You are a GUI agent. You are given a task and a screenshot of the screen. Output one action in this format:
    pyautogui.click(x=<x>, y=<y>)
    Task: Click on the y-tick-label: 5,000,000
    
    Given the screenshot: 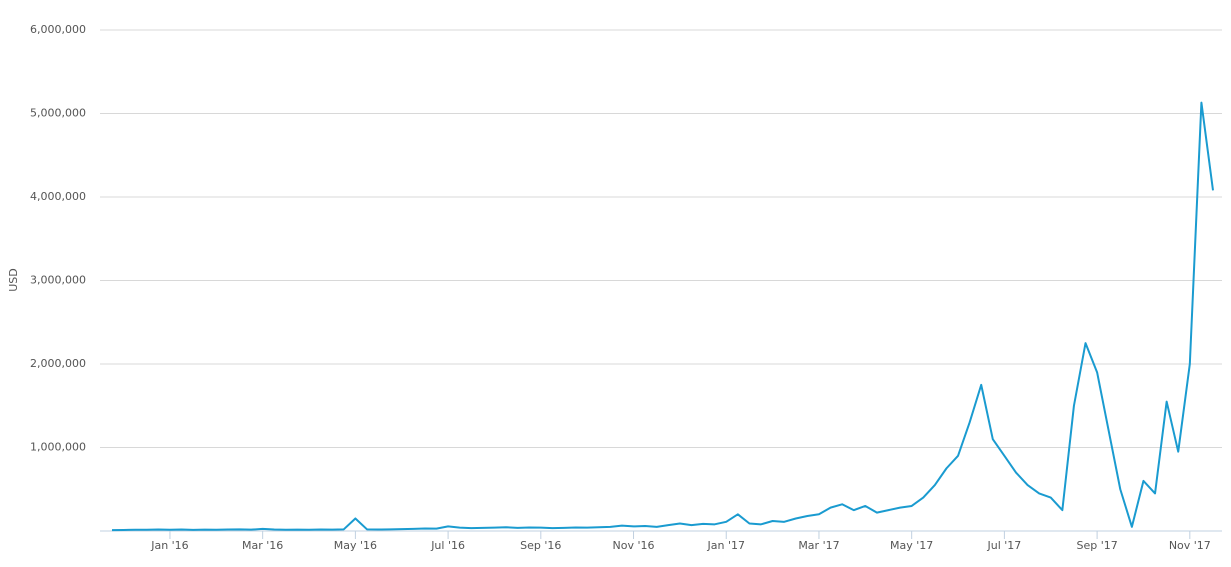 What is the action you would take?
    pyautogui.click(x=58, y=113)
    